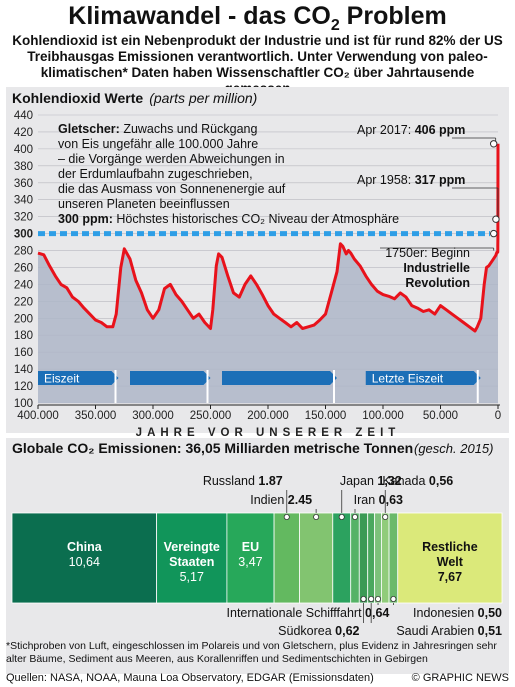 The image size is (515, 687). I want to click on y-tick-label: 120, so click(23, 387).